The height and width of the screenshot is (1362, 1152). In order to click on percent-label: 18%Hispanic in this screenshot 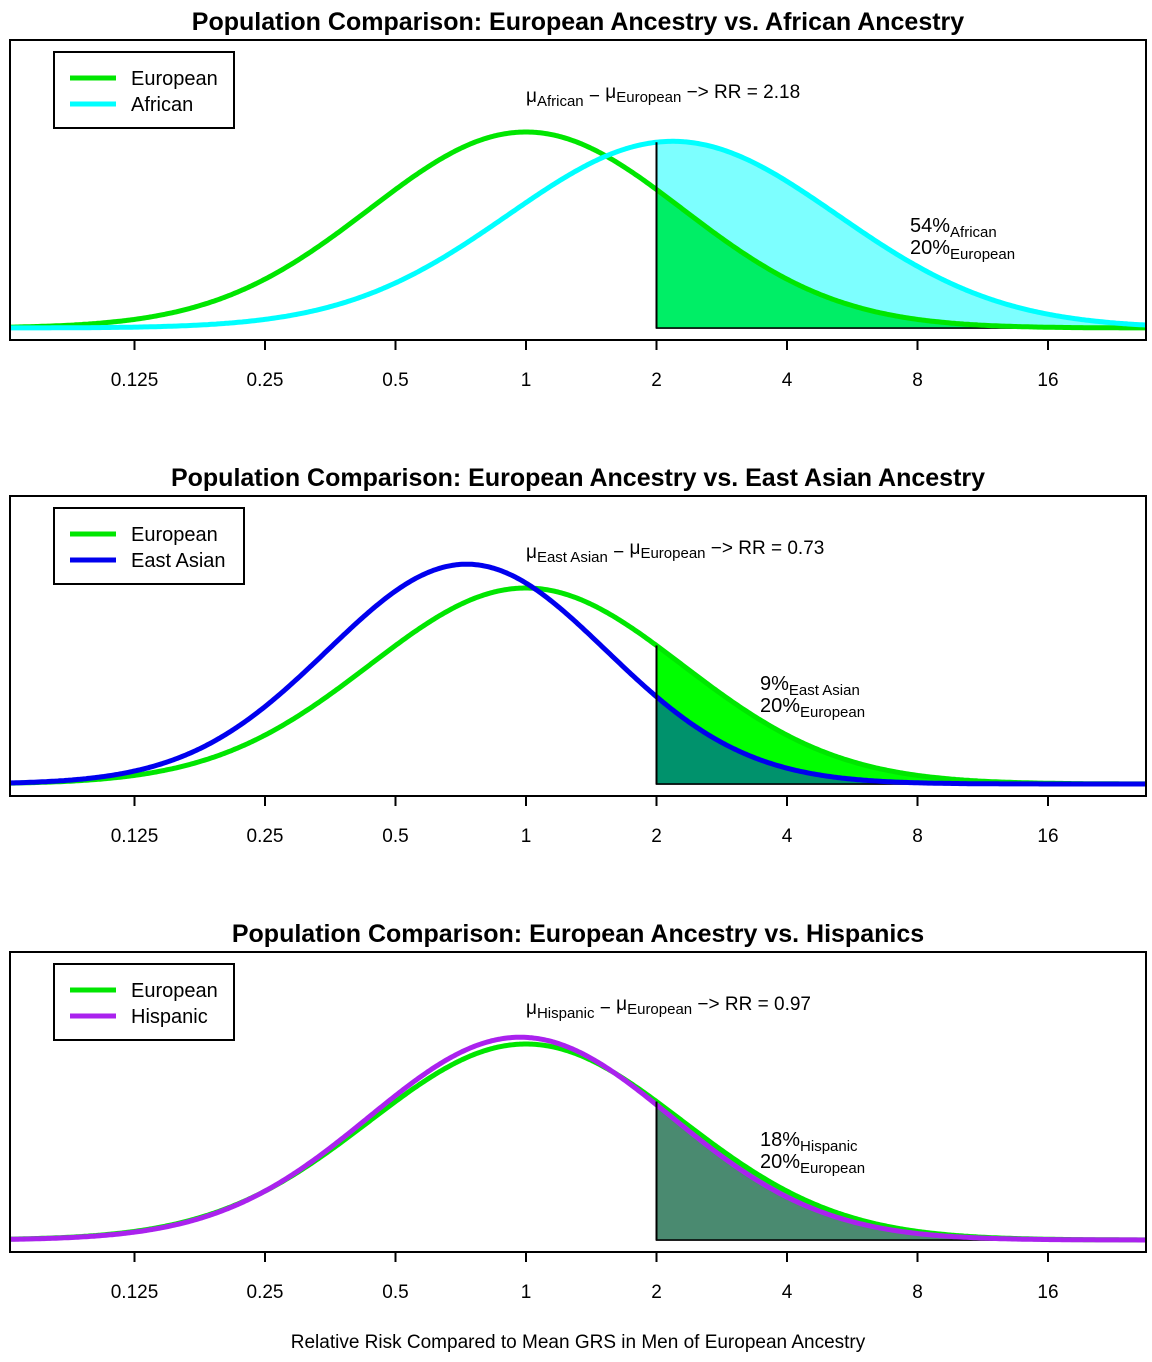, I will do `click(809, 1142)`.